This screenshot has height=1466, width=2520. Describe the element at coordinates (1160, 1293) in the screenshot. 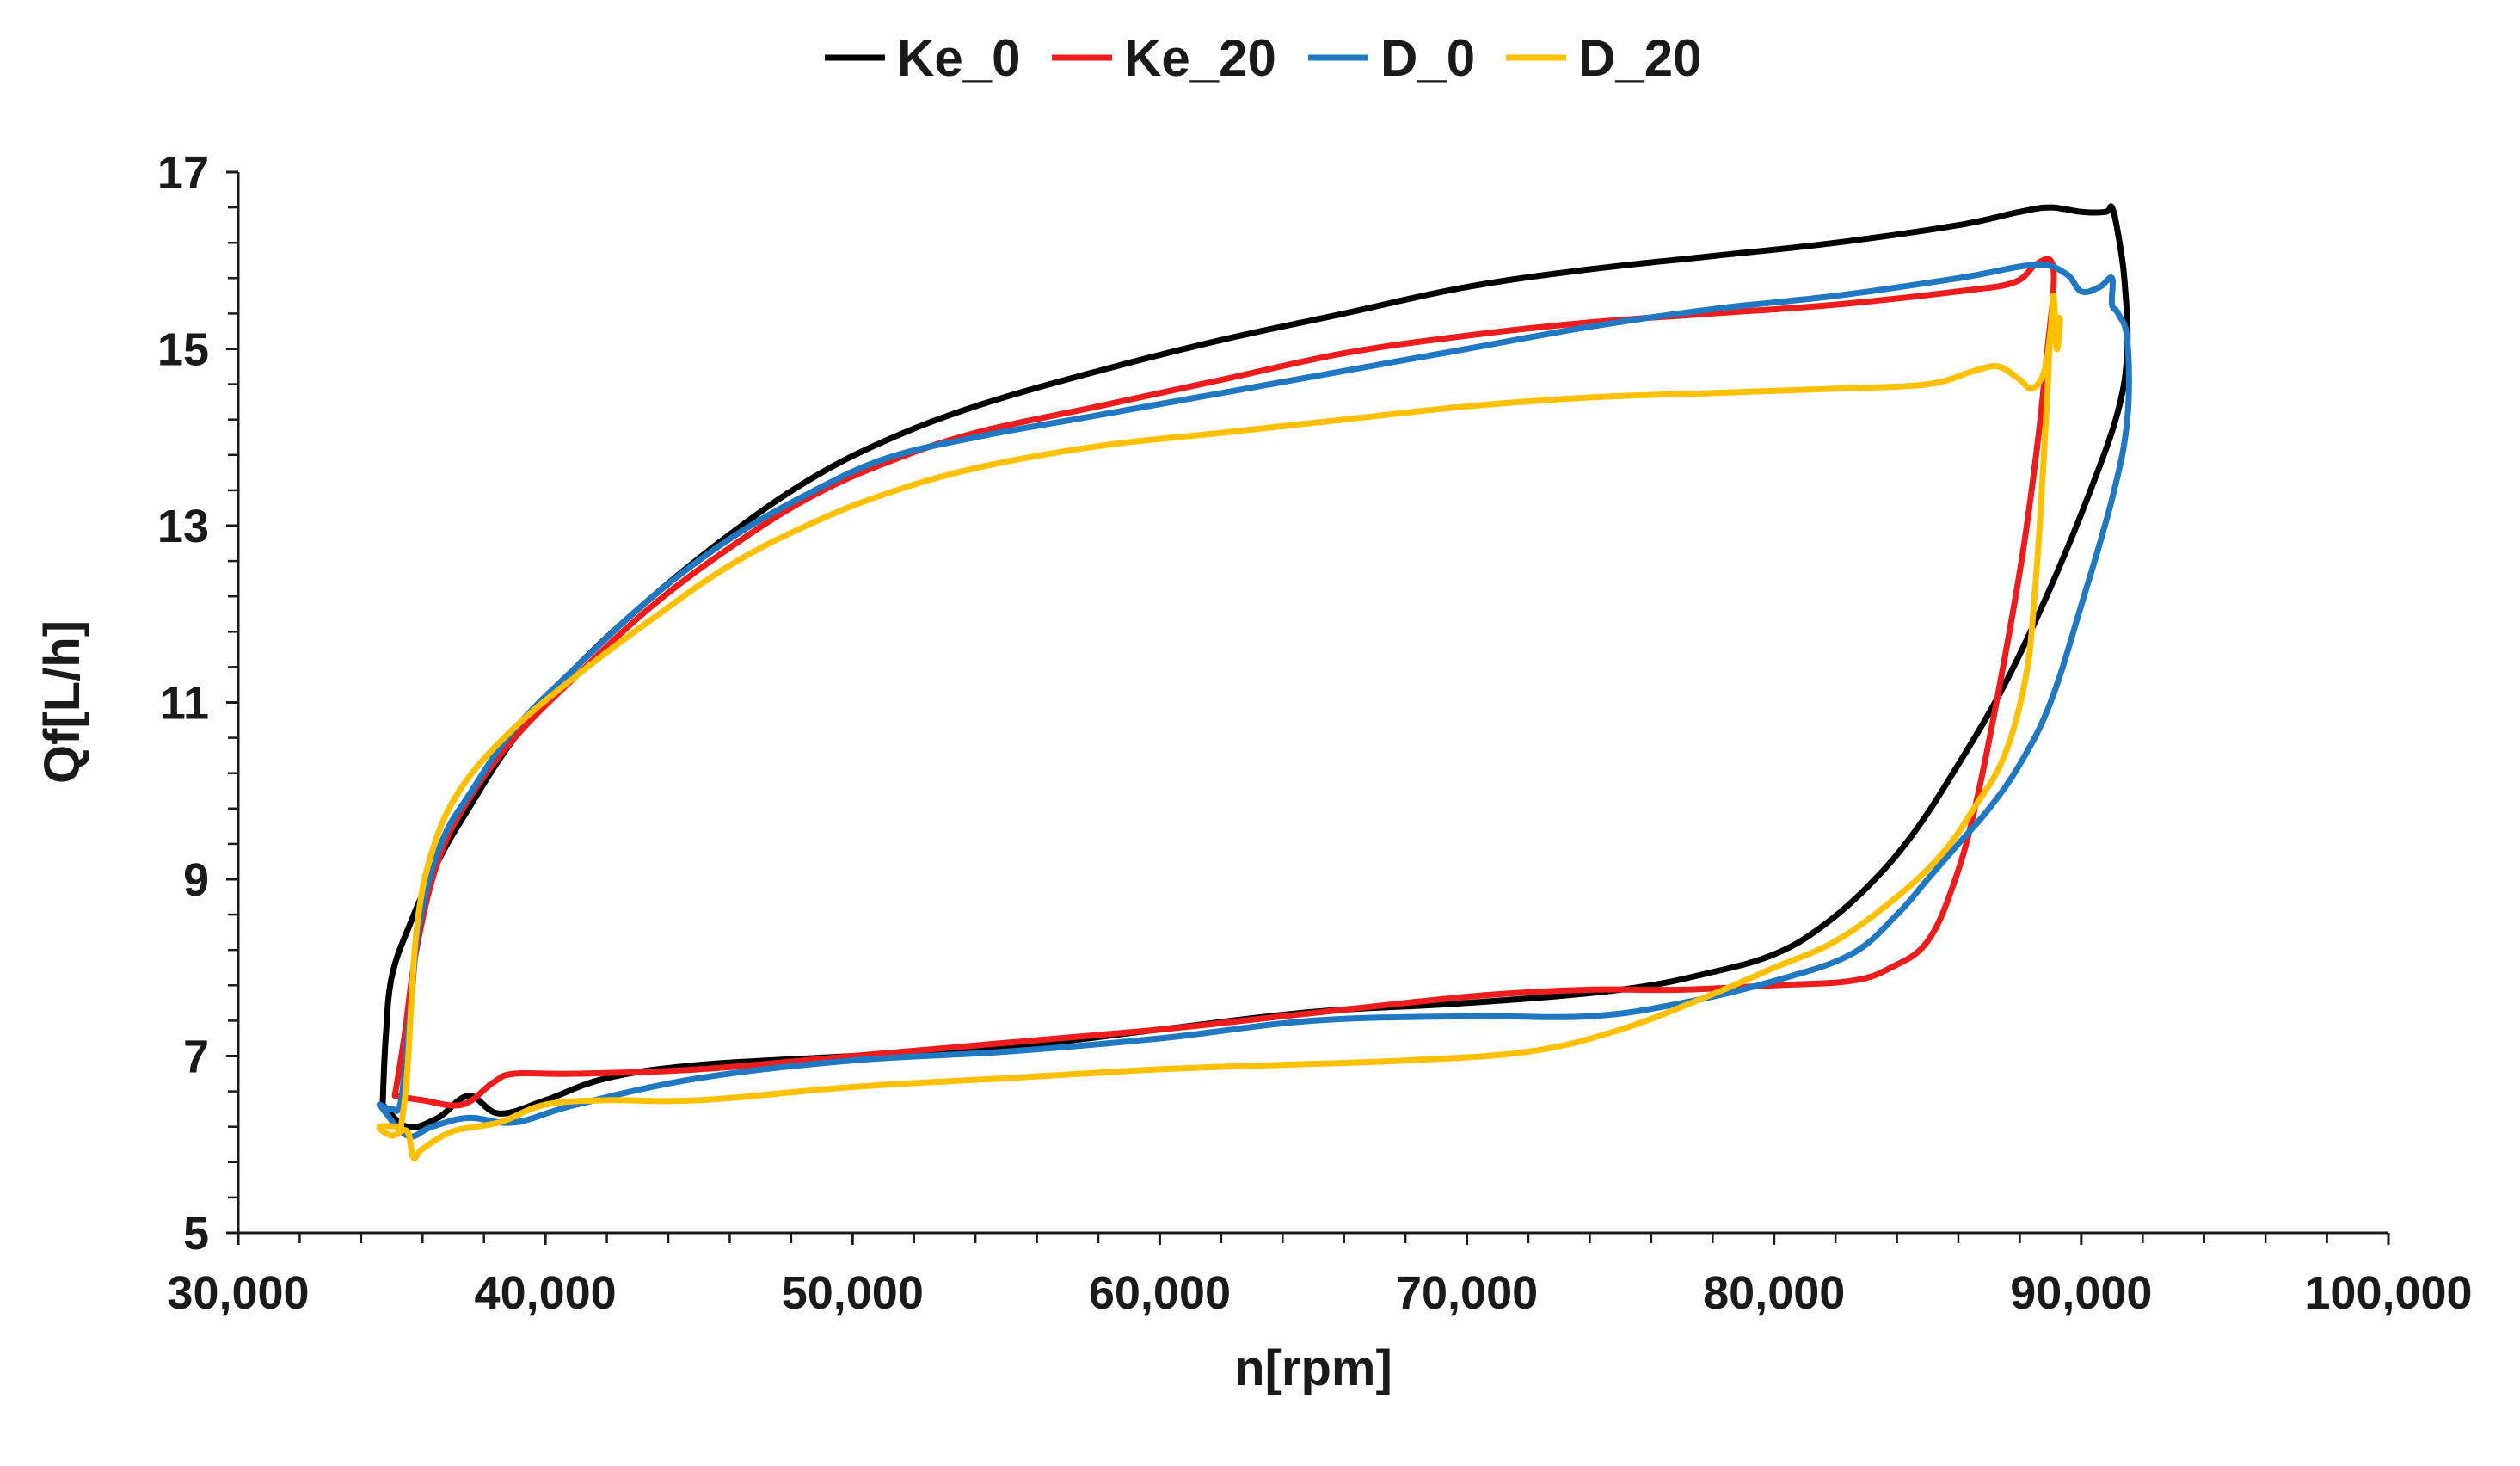

I see `x-tick-label: 60,000` at that location.